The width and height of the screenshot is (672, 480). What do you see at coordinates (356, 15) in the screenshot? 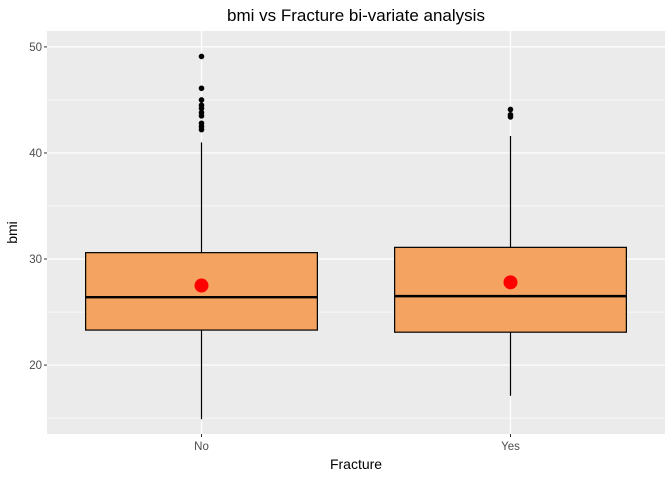
I see `chart-title: bmi vs Fracture bi-variate analysis` at bounding box center [356, 15].